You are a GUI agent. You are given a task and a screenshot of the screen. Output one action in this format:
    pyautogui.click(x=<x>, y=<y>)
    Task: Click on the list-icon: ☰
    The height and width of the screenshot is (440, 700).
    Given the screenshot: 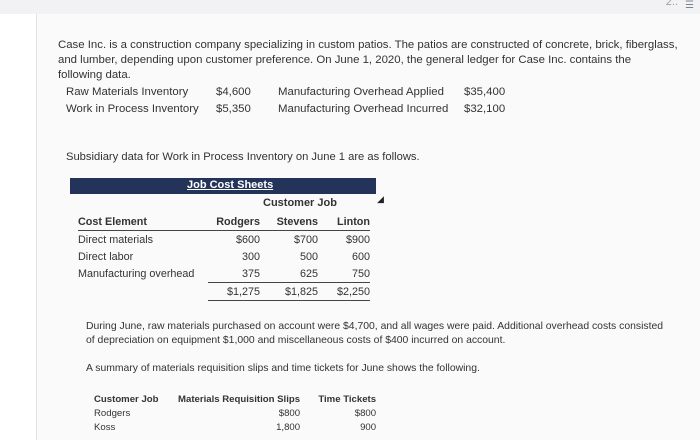 What is the action you would take?
    pyautogui.click(x=689, y=5)
    